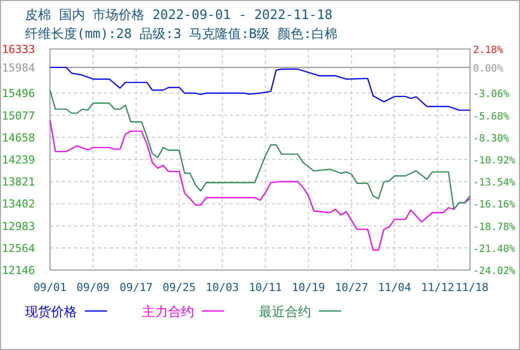 Image resolution: width=520 pixels, height=350 pixels. What do you see at coordinates (309, 287) in the screenshot?
I see `x-tick-label: 10/19` at bounding box center [309, 287].